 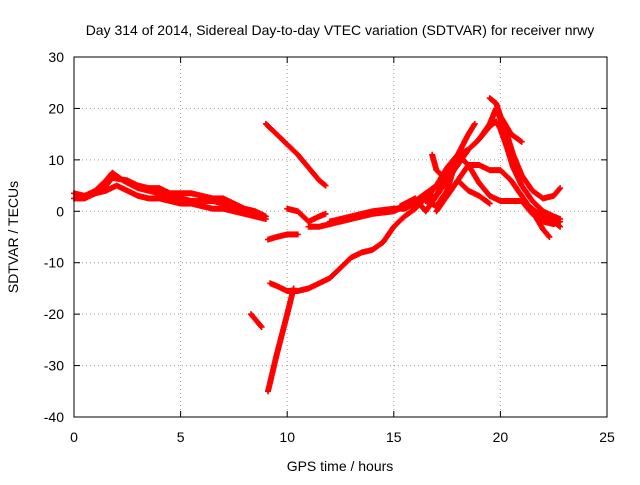 I want to click on x-tick-label: 25, so click(x=607, y=437).